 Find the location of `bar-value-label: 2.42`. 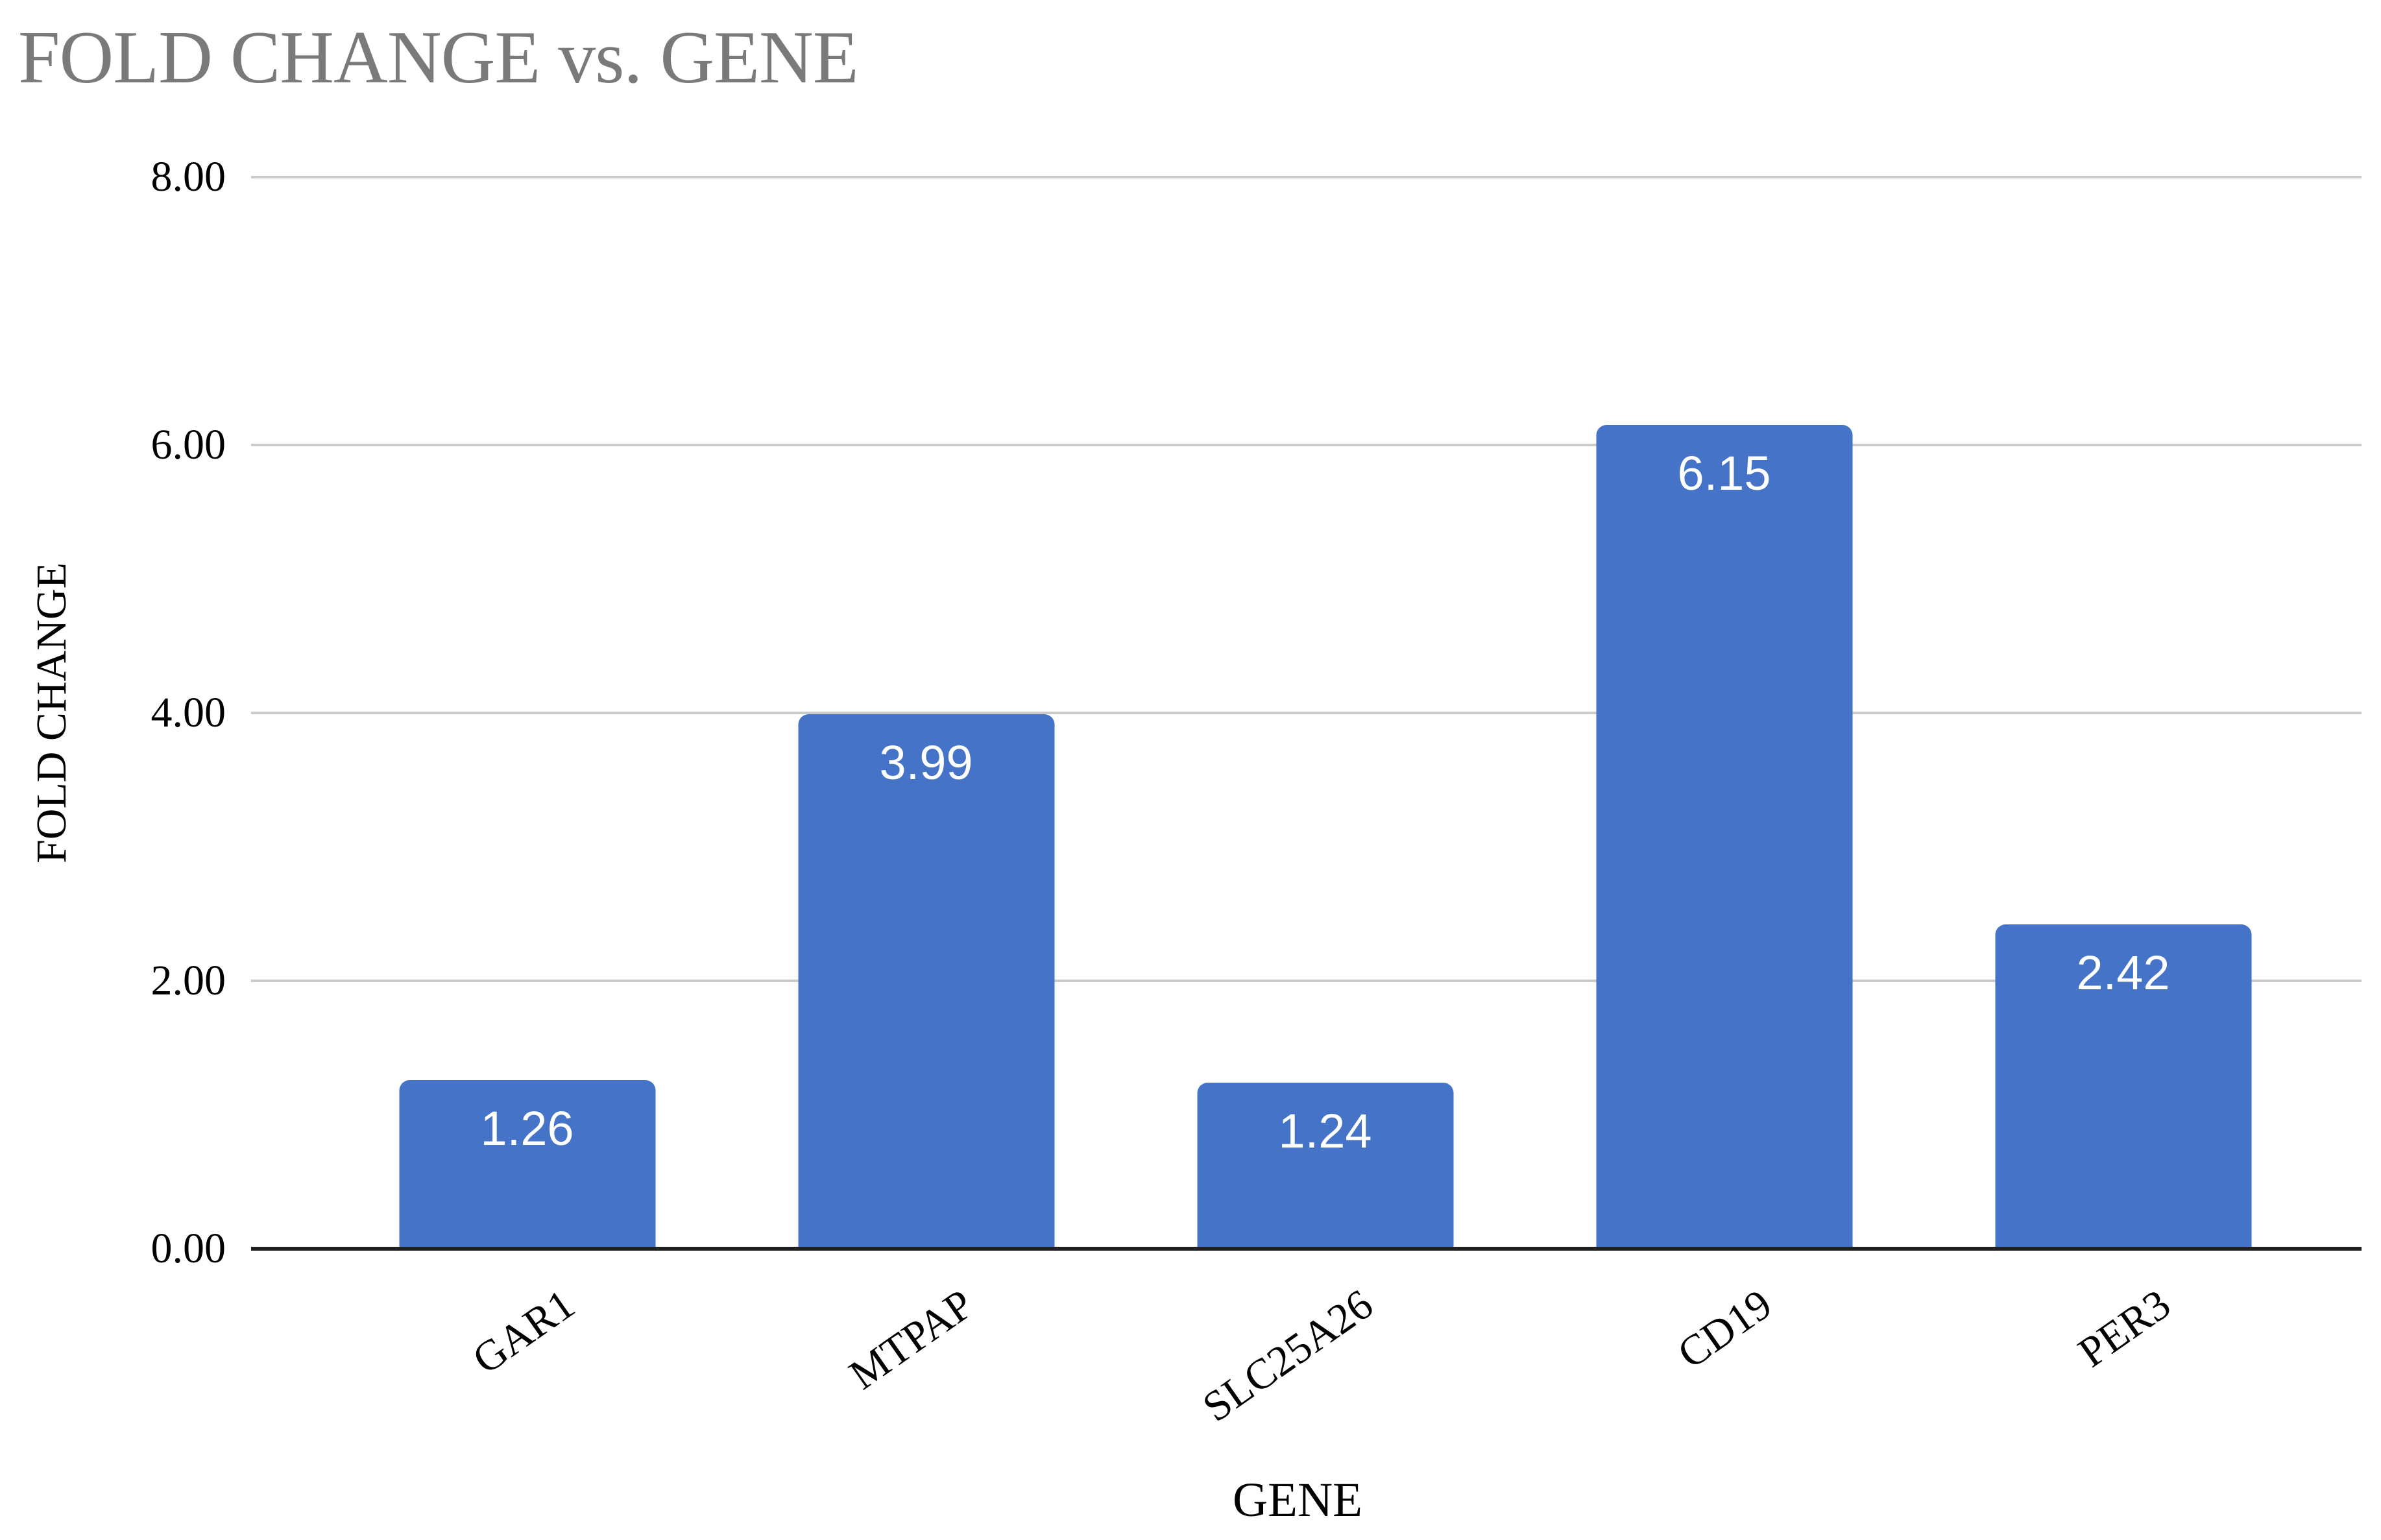

bar-value-label: 2.42 is located at coordinates (2123, 973).